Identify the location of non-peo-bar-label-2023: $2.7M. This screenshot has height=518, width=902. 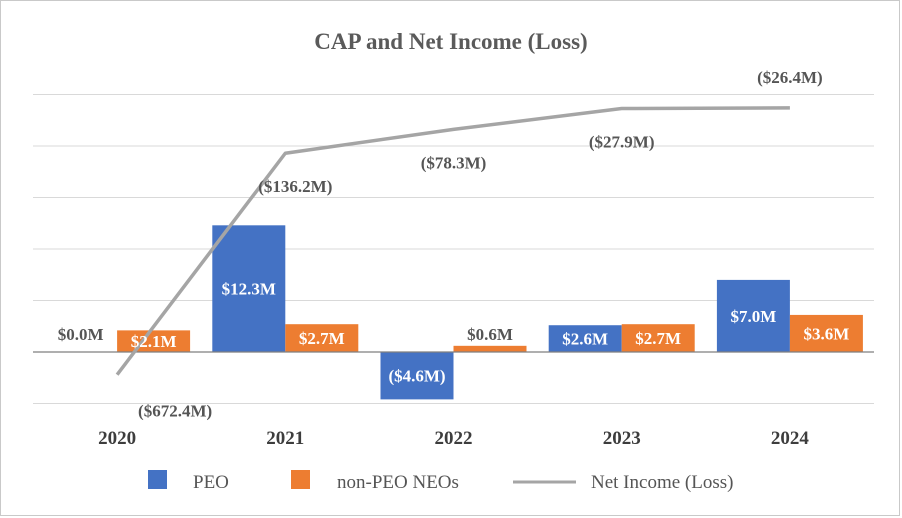
(658, 338).